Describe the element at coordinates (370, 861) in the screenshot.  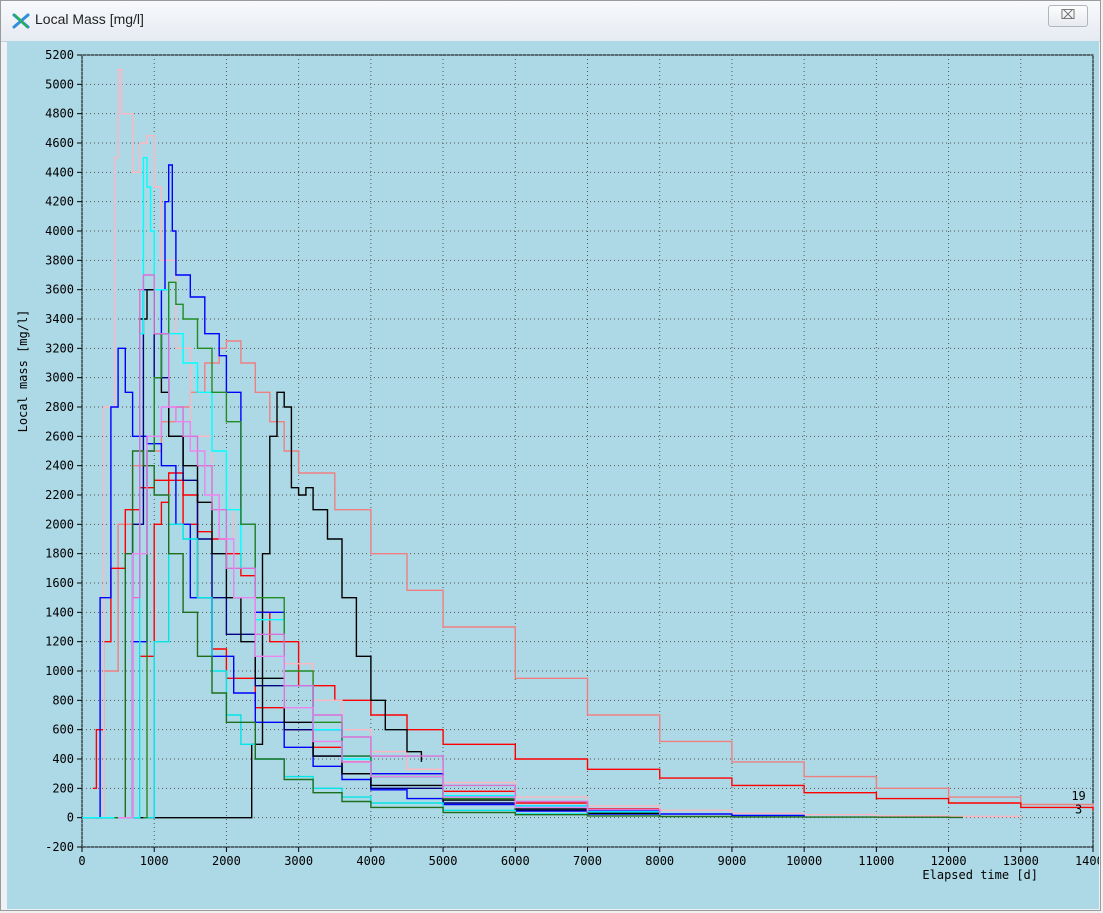
I see `x-tick-label: 4000` at that location.